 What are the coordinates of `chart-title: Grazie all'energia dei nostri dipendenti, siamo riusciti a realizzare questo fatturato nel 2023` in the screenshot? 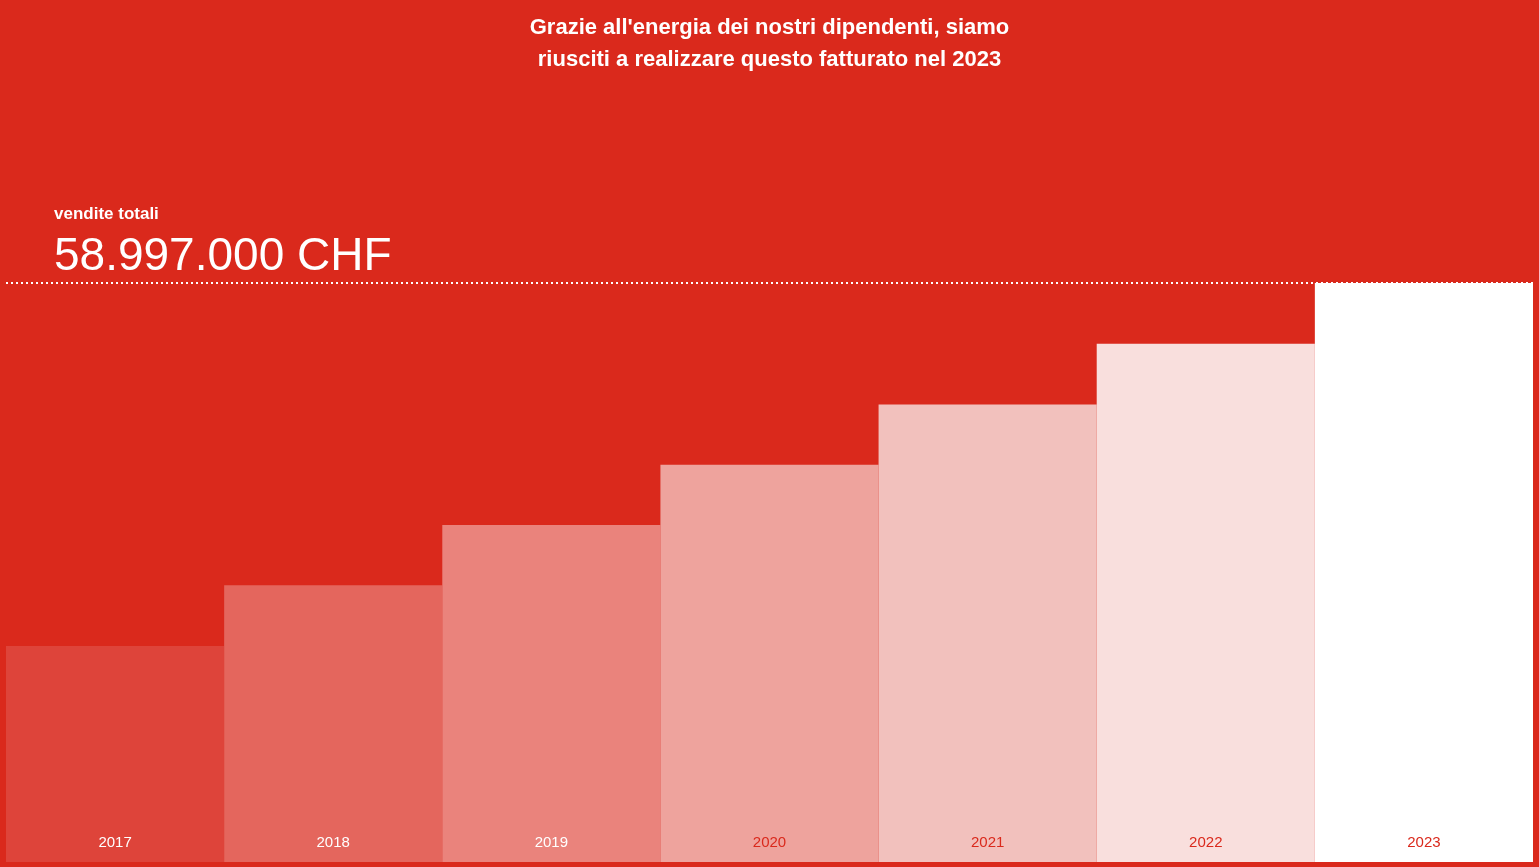 It's located at (769, 42).